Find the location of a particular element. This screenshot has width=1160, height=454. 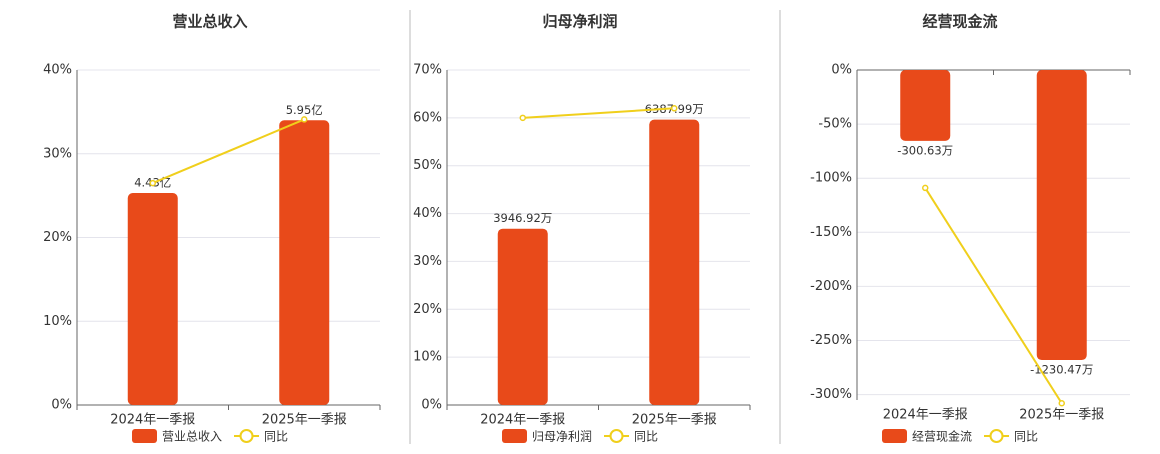

legend-label: 营业总收入 is located at coordinates (192, 437).